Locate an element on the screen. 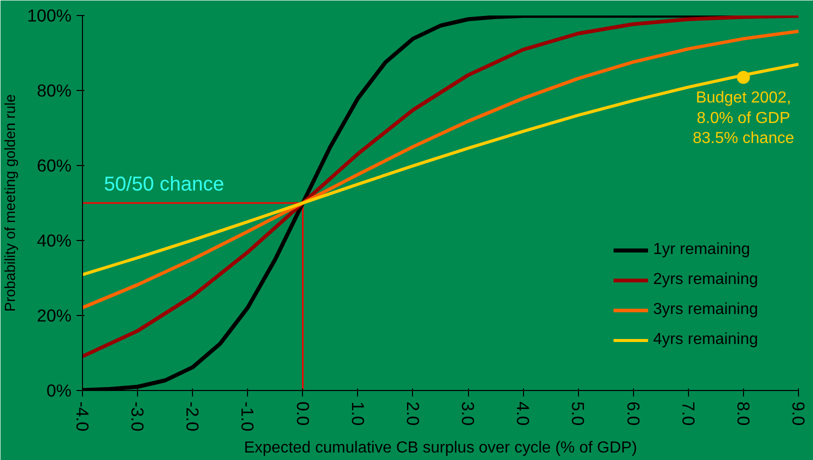 The height and width of the screenshot is (460, 813). x-tick-label: -4.0 is located at coordinates (82, 417).